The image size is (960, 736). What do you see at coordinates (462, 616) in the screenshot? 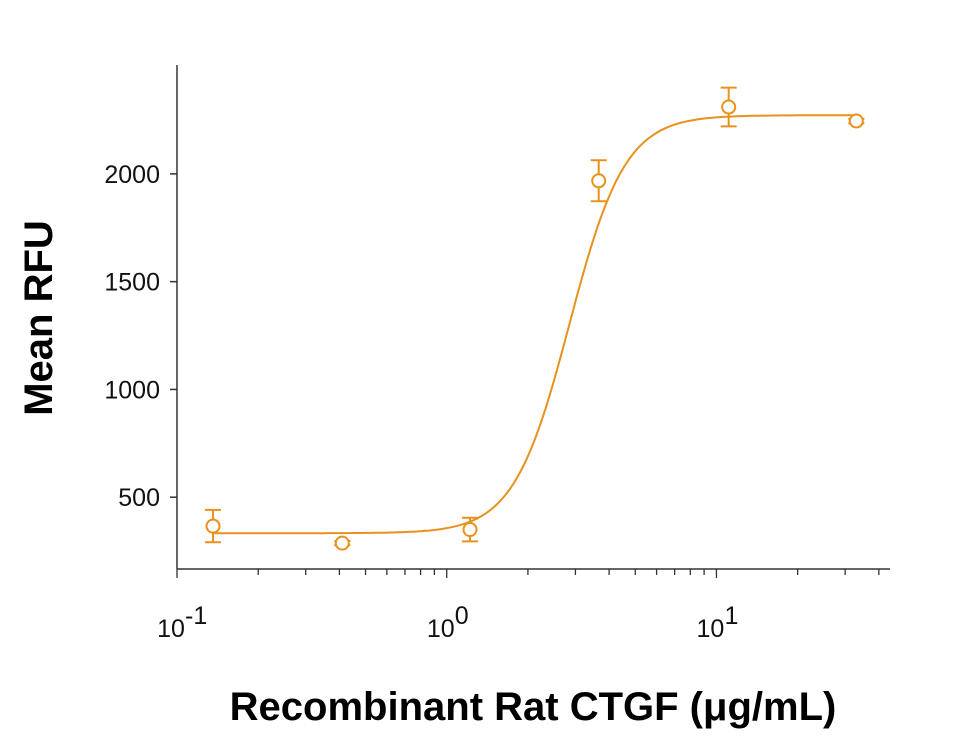
I see `x-tick-exponent: 0` at bounding box center [462, 616].